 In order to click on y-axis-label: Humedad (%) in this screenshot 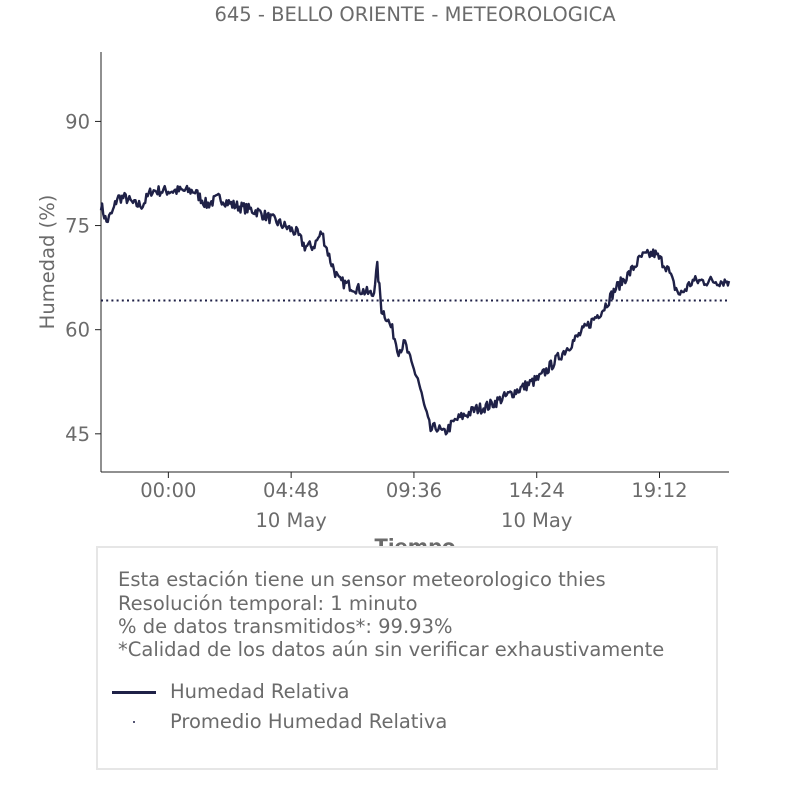, I will do `click(47, 262)`.